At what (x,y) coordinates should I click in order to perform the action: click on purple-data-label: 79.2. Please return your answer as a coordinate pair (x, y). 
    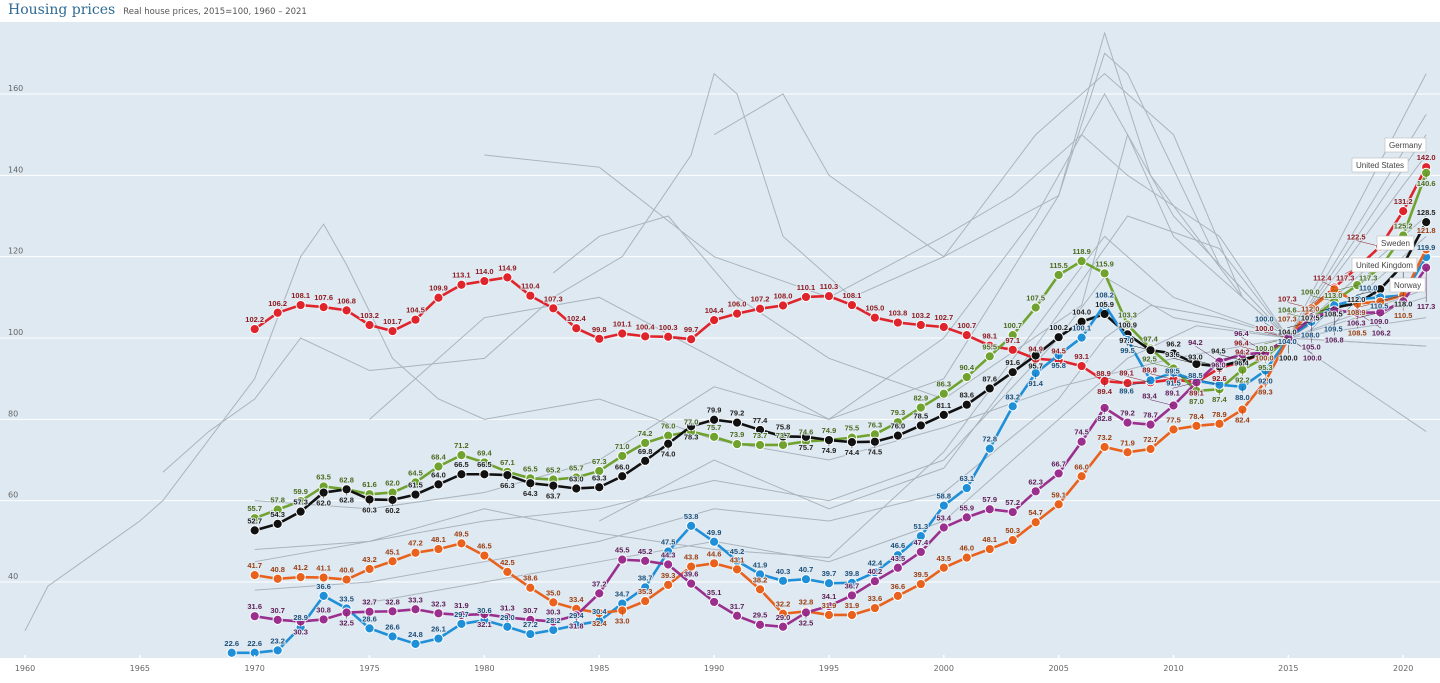
    Looking at the image, I should click on (1127, 413).